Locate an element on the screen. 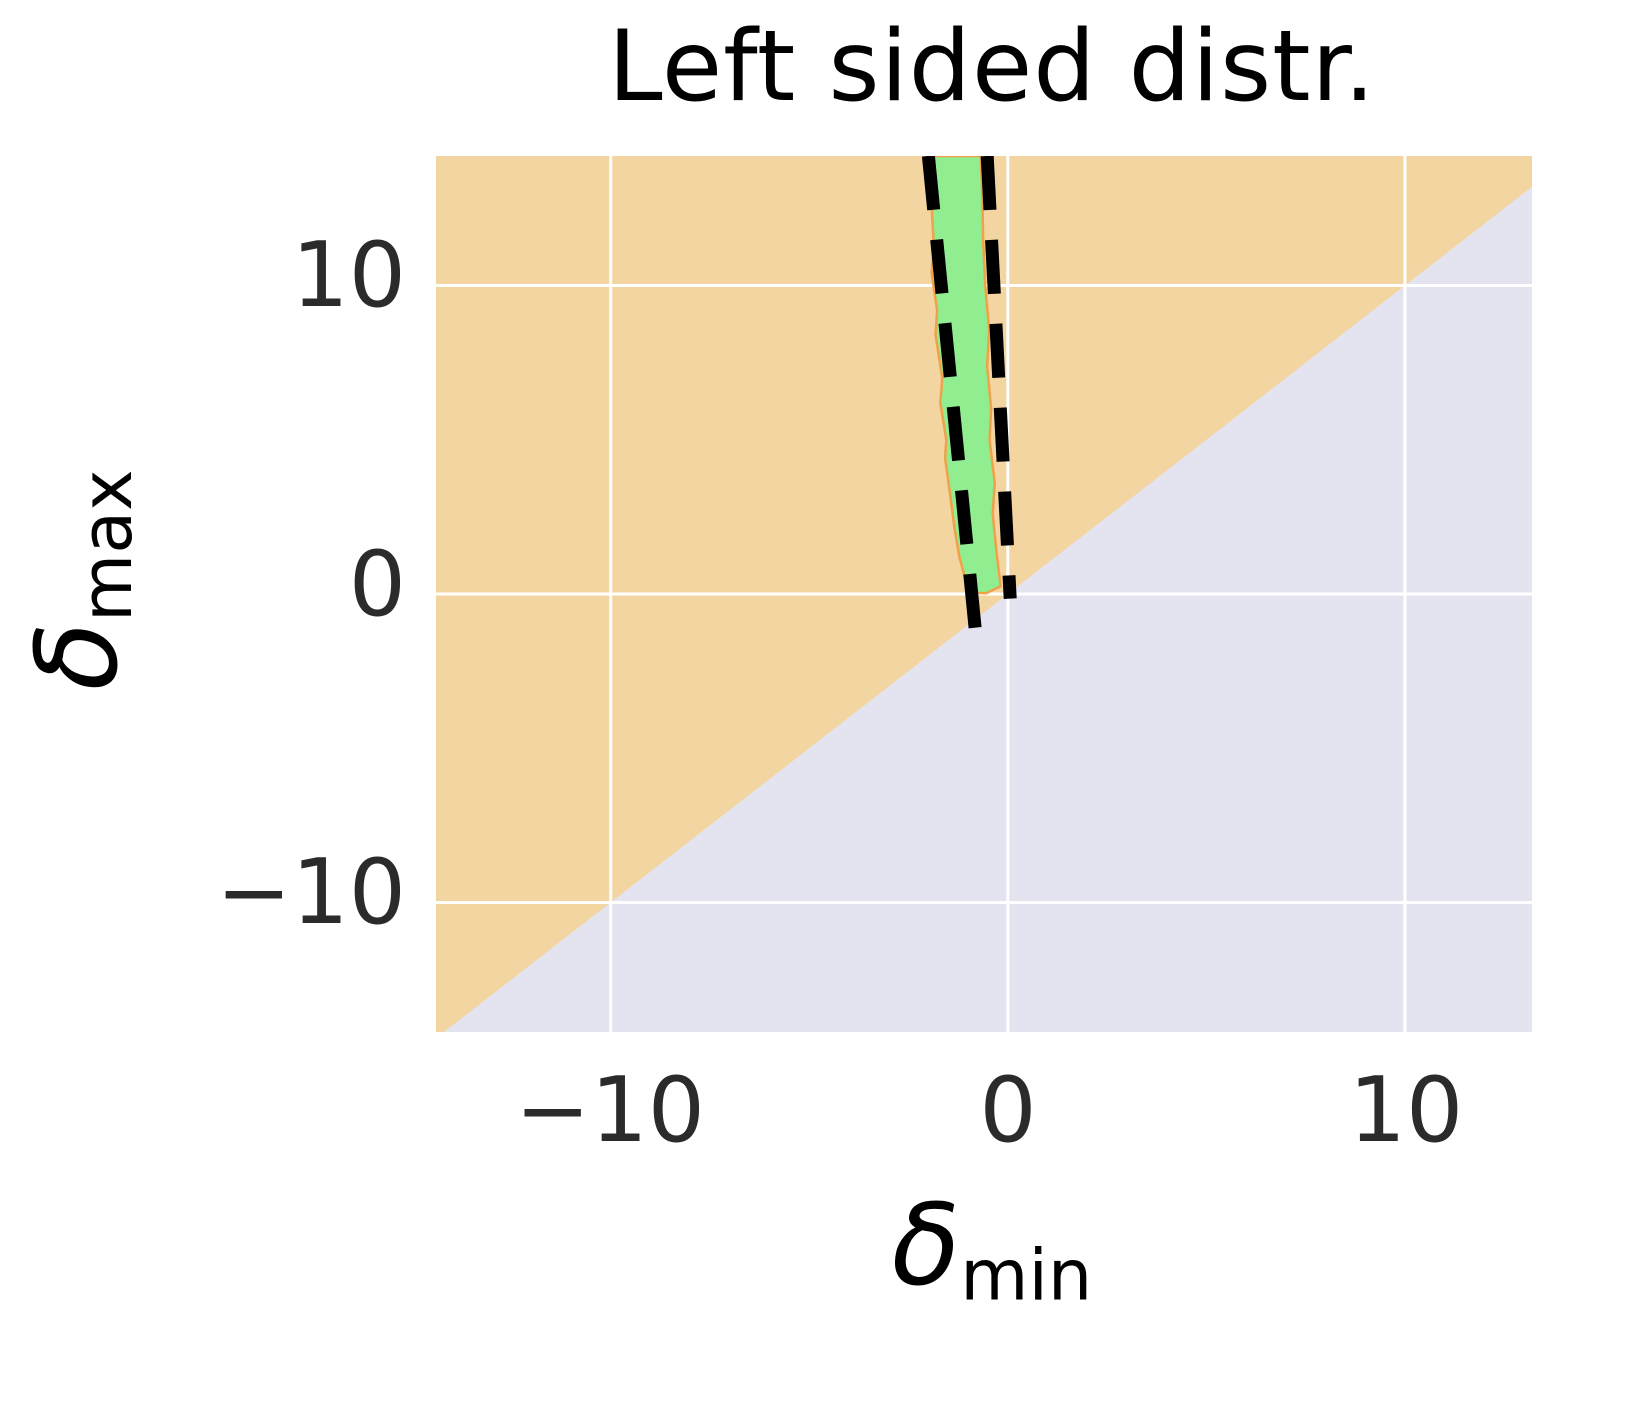 Image resolution: width=1643 pixels, height=1427 pixels. y-tick-0: 0 is located at coordinates (377, 584).